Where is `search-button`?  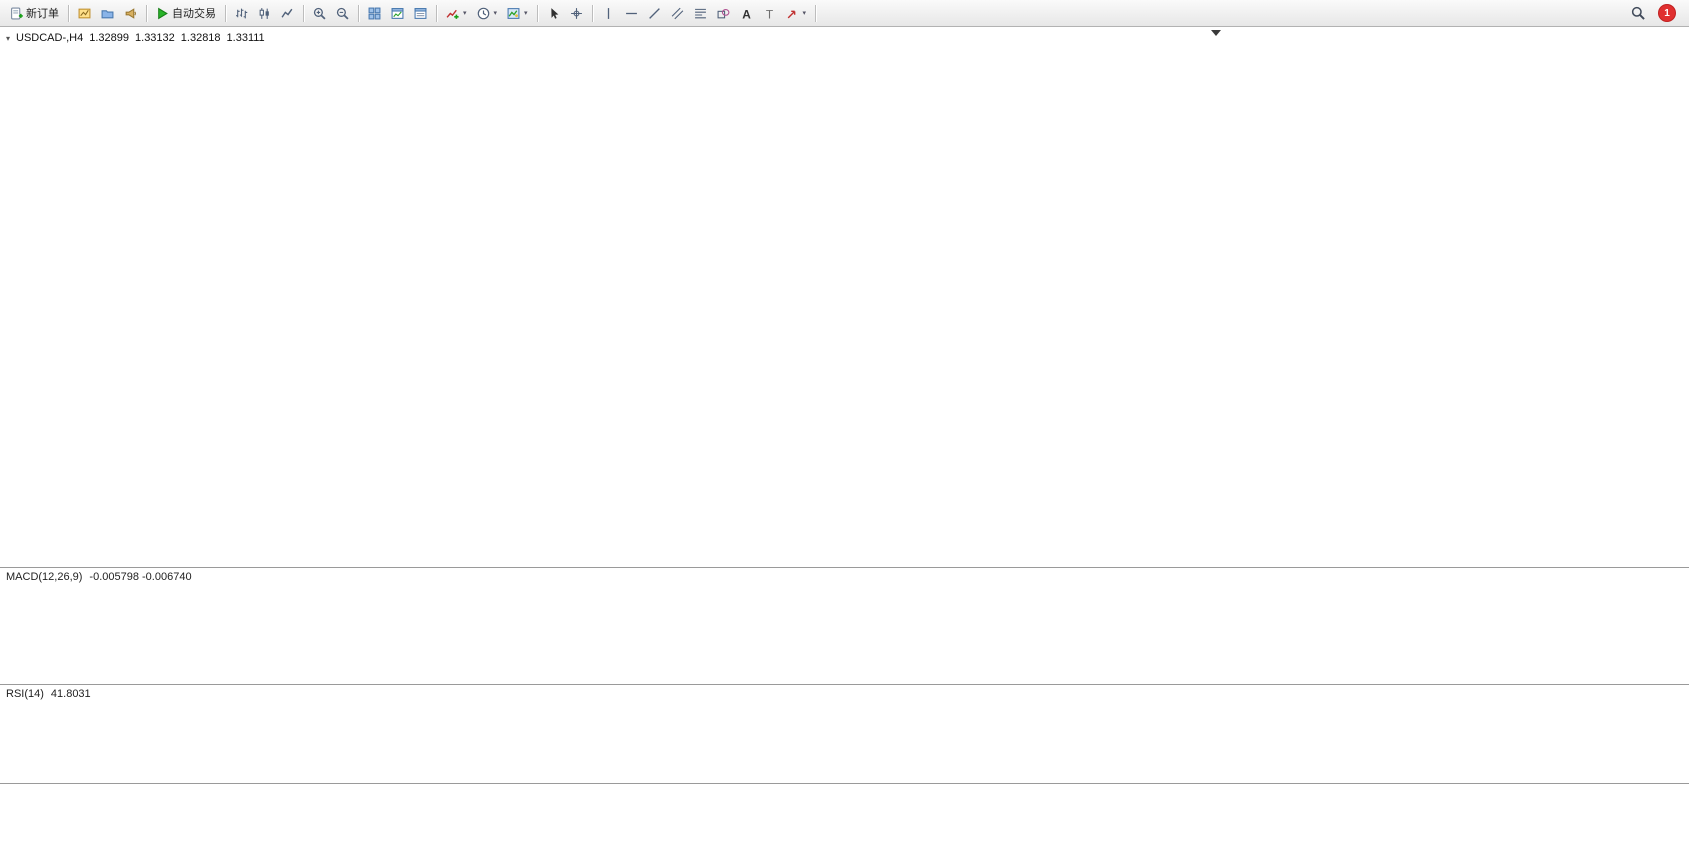
search-button is located at coordinates (1638, 13).